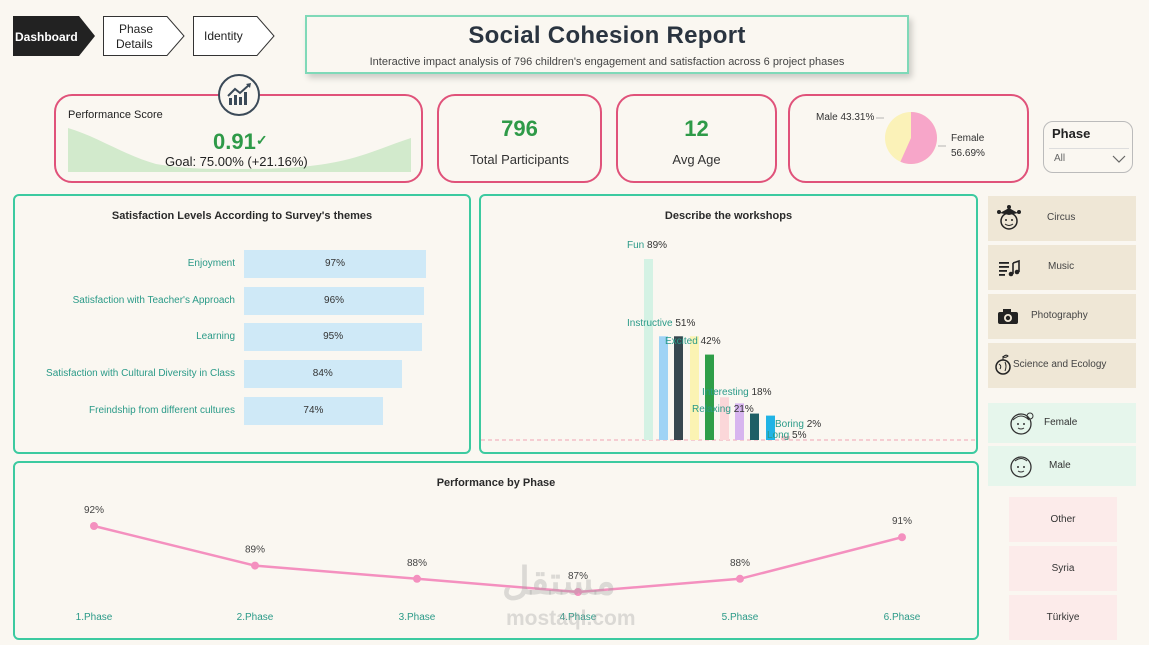 This screenshot has width=1149, height=645. Describe the element at coordinates (740, 563) in the screenshot. I see `phase-value-label: 88%` at that location.